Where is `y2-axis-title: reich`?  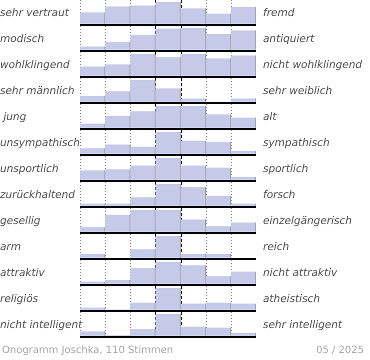
y2-axis-title: reich is located at coordinates (276, 247).